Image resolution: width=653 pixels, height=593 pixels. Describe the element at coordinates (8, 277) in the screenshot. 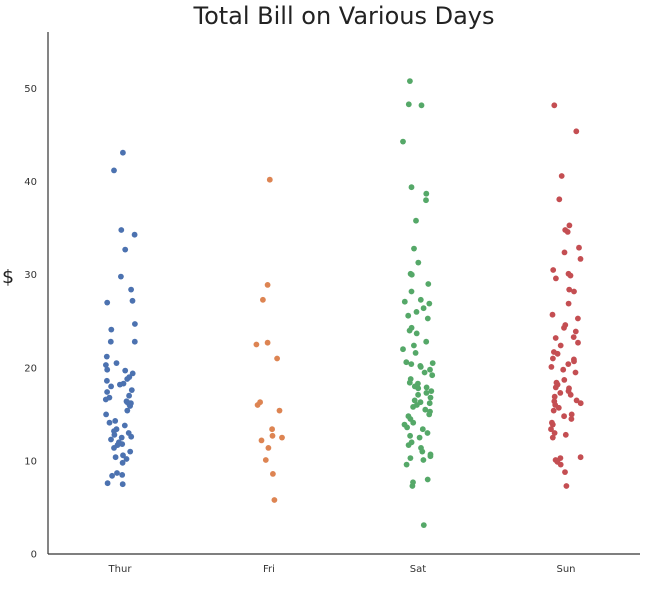

I see `y-axis-label: $` at that location.